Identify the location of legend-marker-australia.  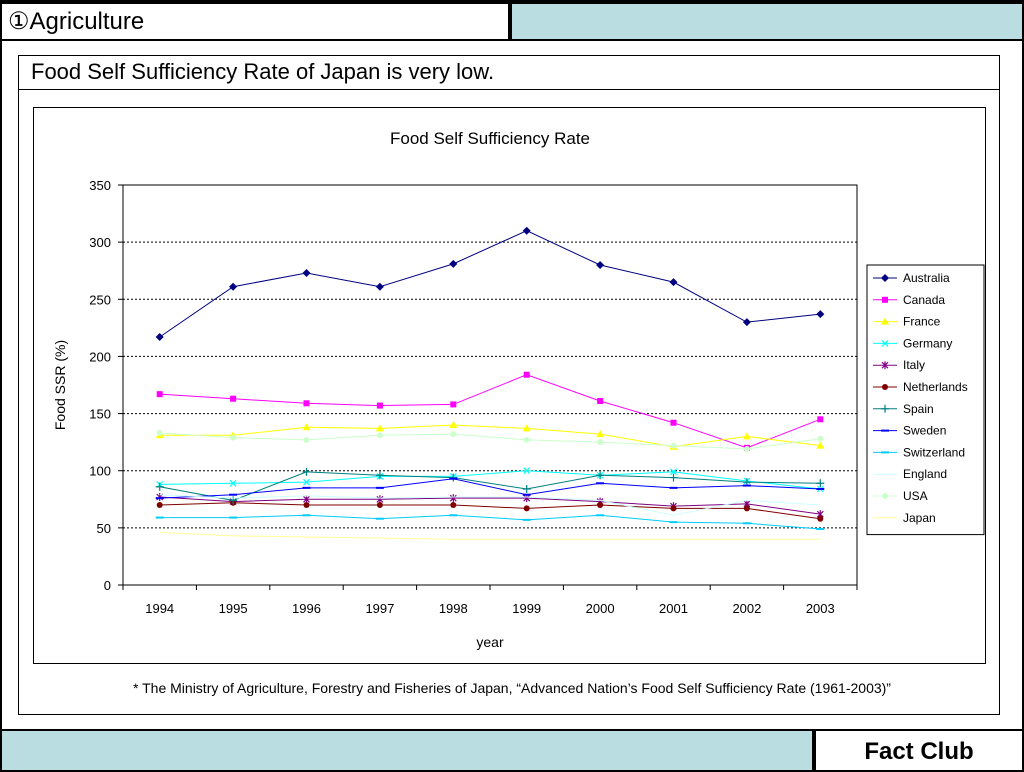
(885, 278).